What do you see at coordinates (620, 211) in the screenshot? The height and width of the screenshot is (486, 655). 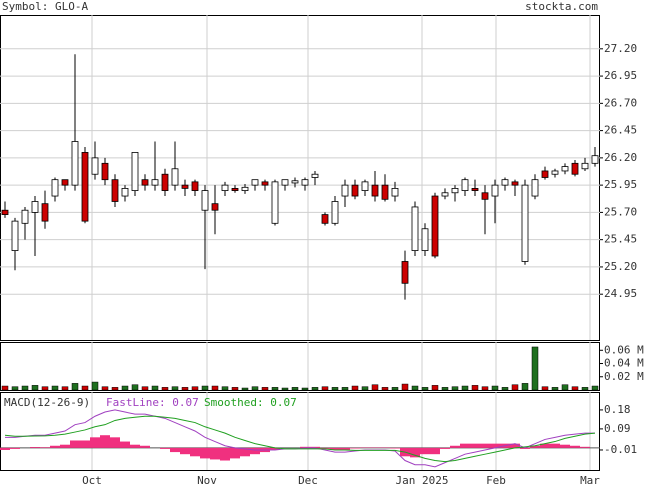 I see `y-tick-label: 25.70` at bounding box center [620, 211].